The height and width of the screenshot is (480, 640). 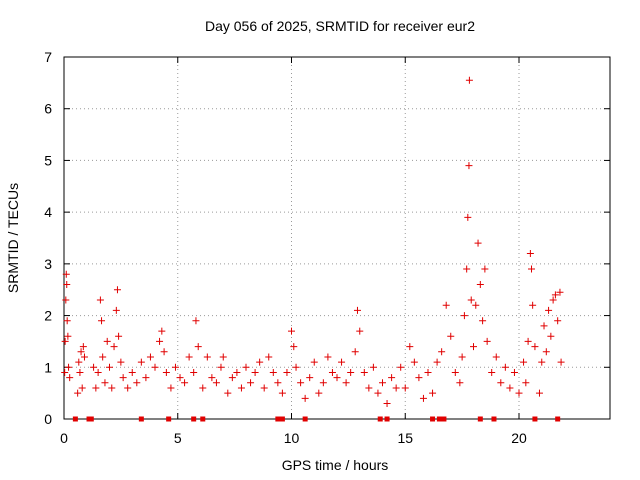 I want to click on baseline-markers, so click(x=316, y=419).